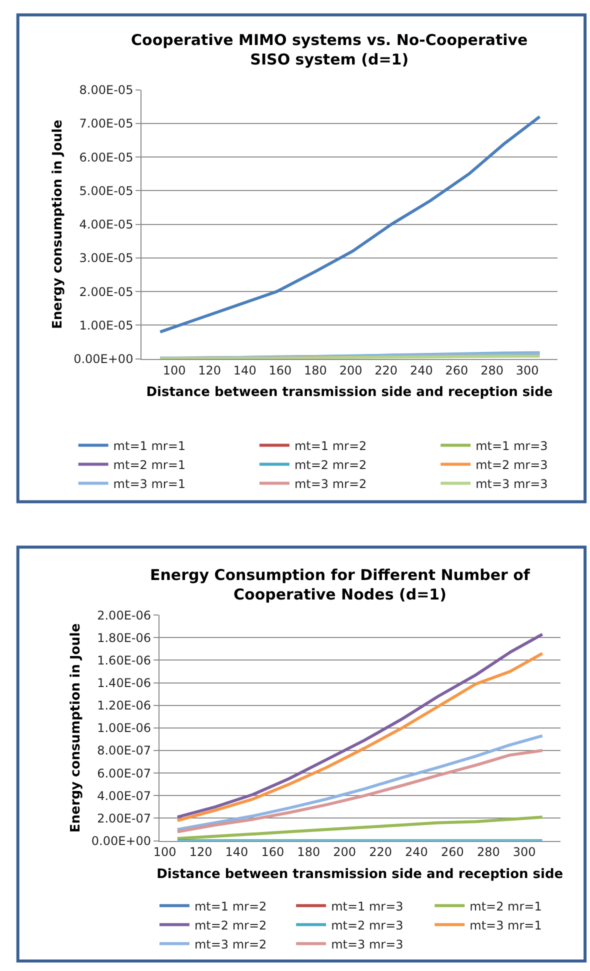 The height and width of the screenshot is (971, 590). What do you see at coordinates (124, 660) in the screenshot?
I see `y-tick-label: 1.60E-06` at bounding box center [124, 660].